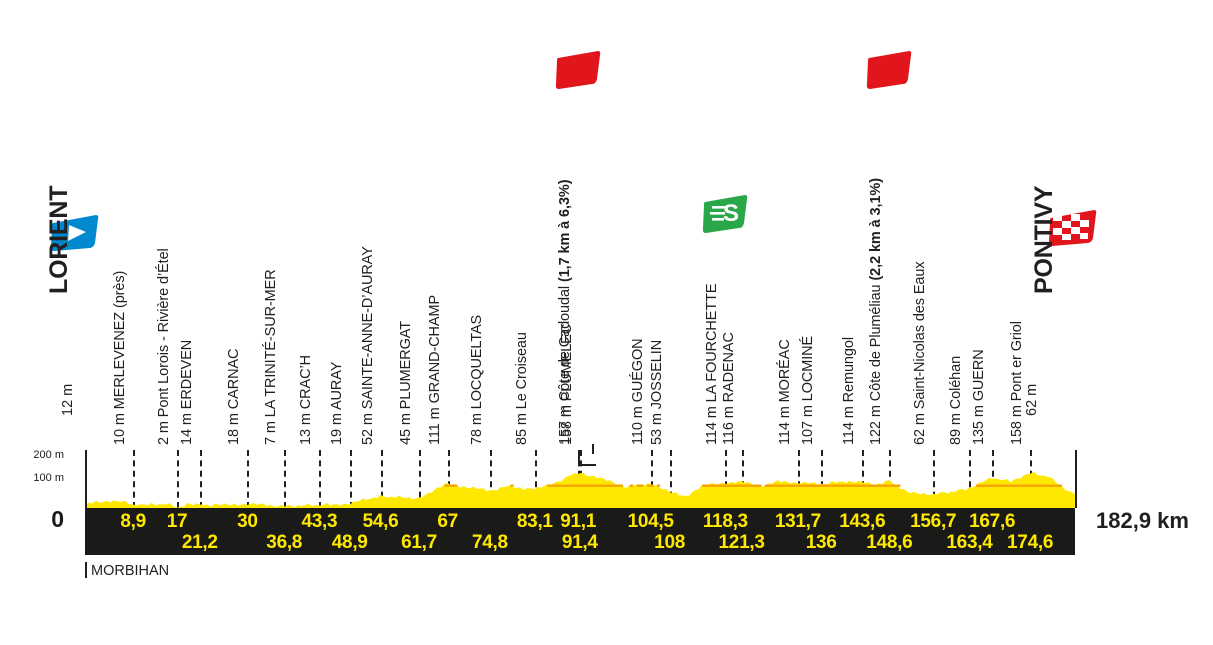 The width and height of the screenshot is (1213, 645). I want to click on km-marker-label: 91,1, so click(578, 521).